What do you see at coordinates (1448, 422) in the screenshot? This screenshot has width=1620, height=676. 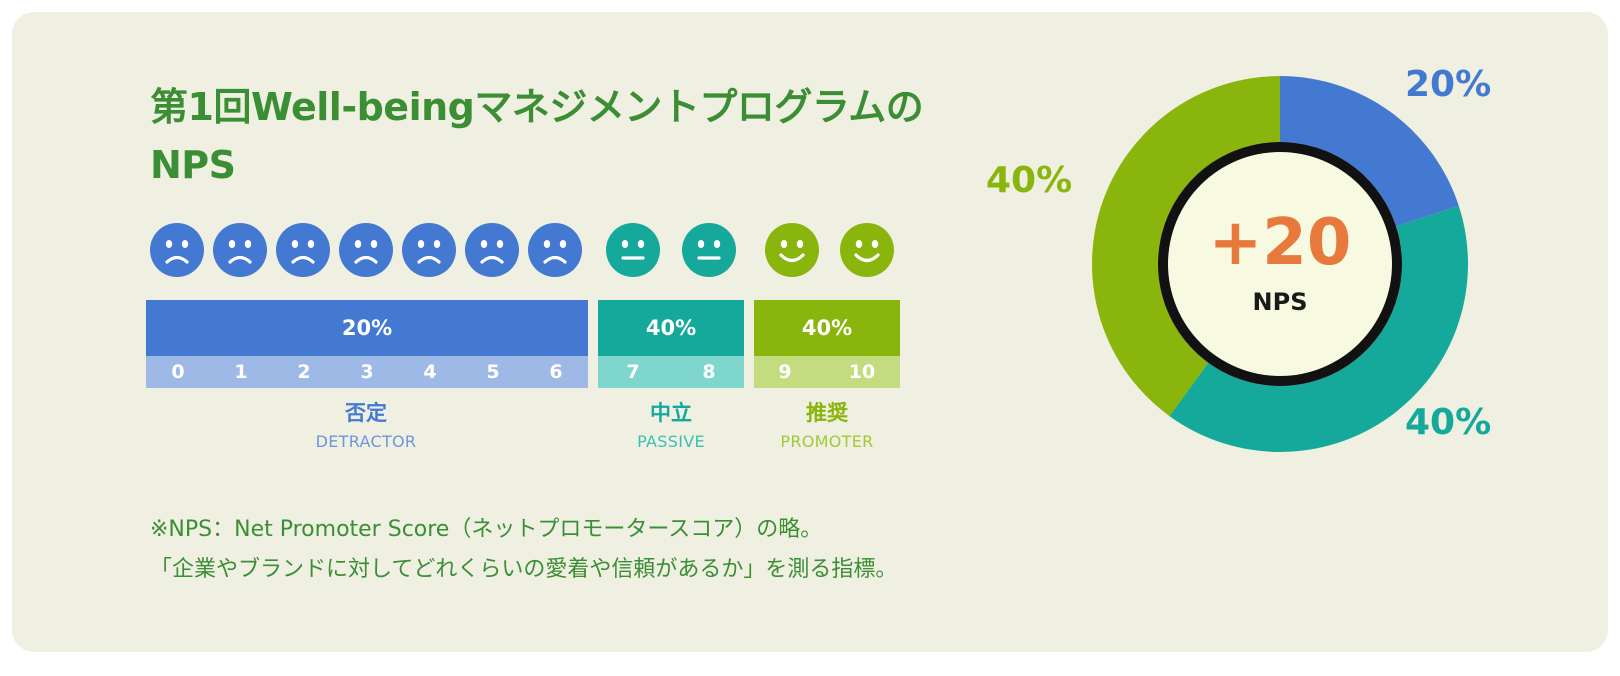 I see `donut-label-passive: 40%` at bounding box center [1448, 422].